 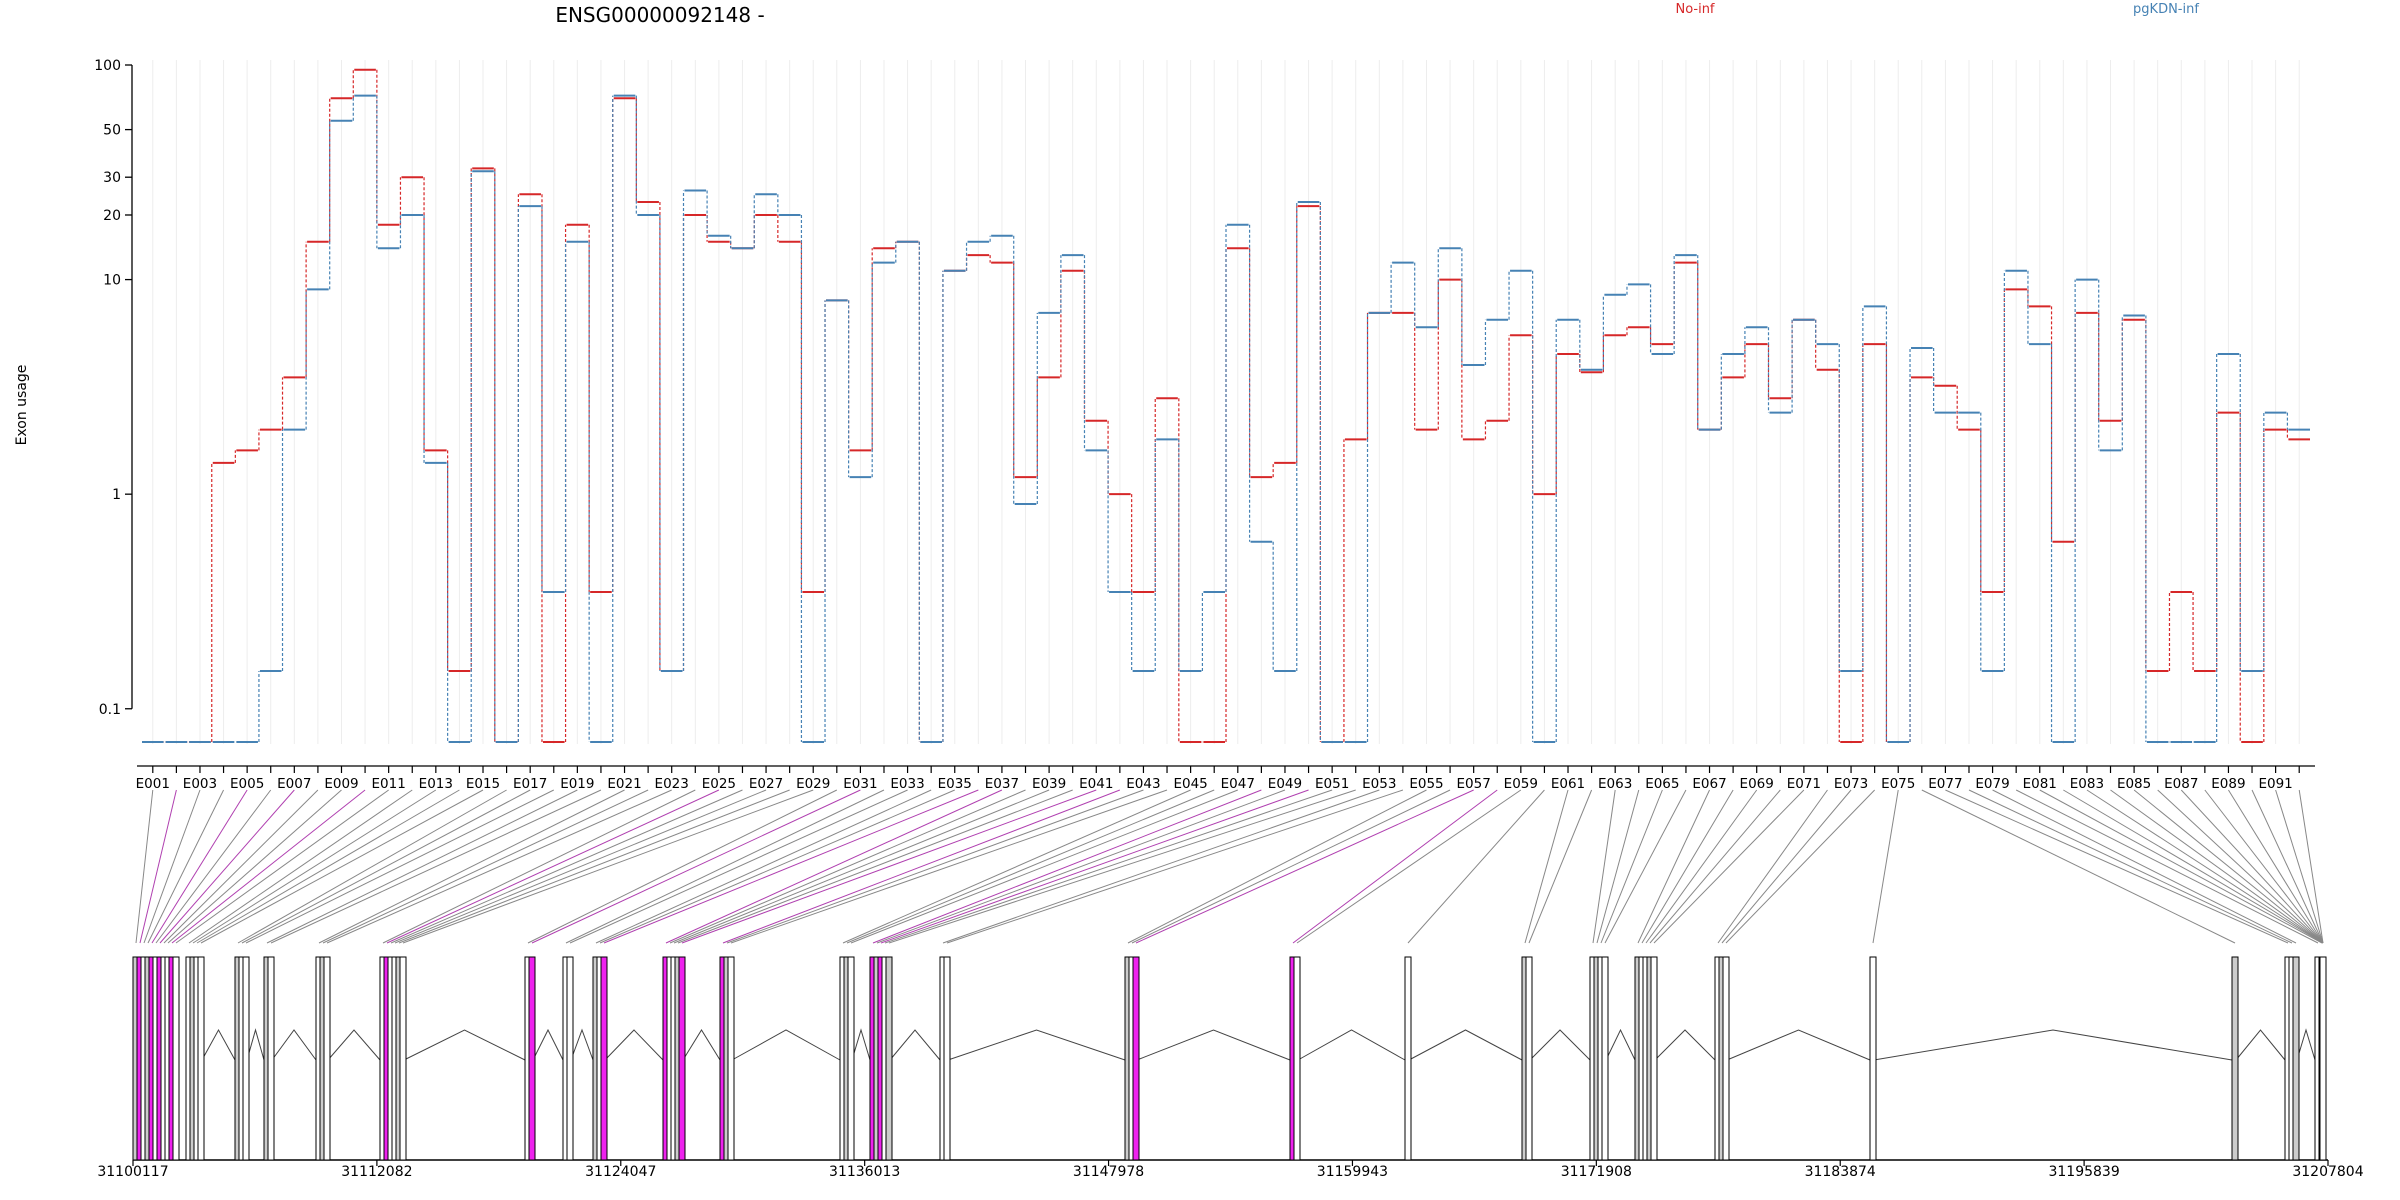 What do you see at coordinates (1694, 9) in the screenshot?
I see `legend-no-inf: No-inf` at bounding box center [1694, 9].